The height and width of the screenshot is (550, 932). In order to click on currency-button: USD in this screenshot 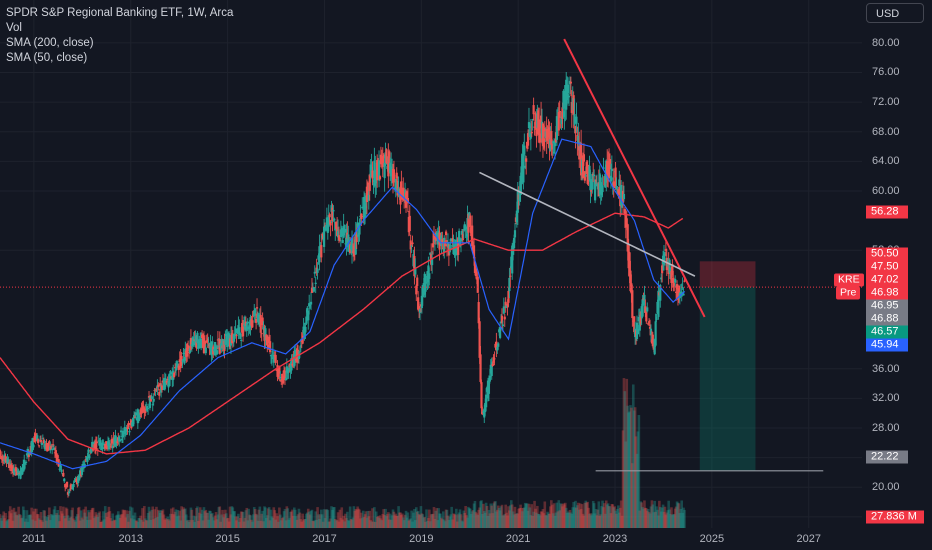, I will do `click(895, 13)`.